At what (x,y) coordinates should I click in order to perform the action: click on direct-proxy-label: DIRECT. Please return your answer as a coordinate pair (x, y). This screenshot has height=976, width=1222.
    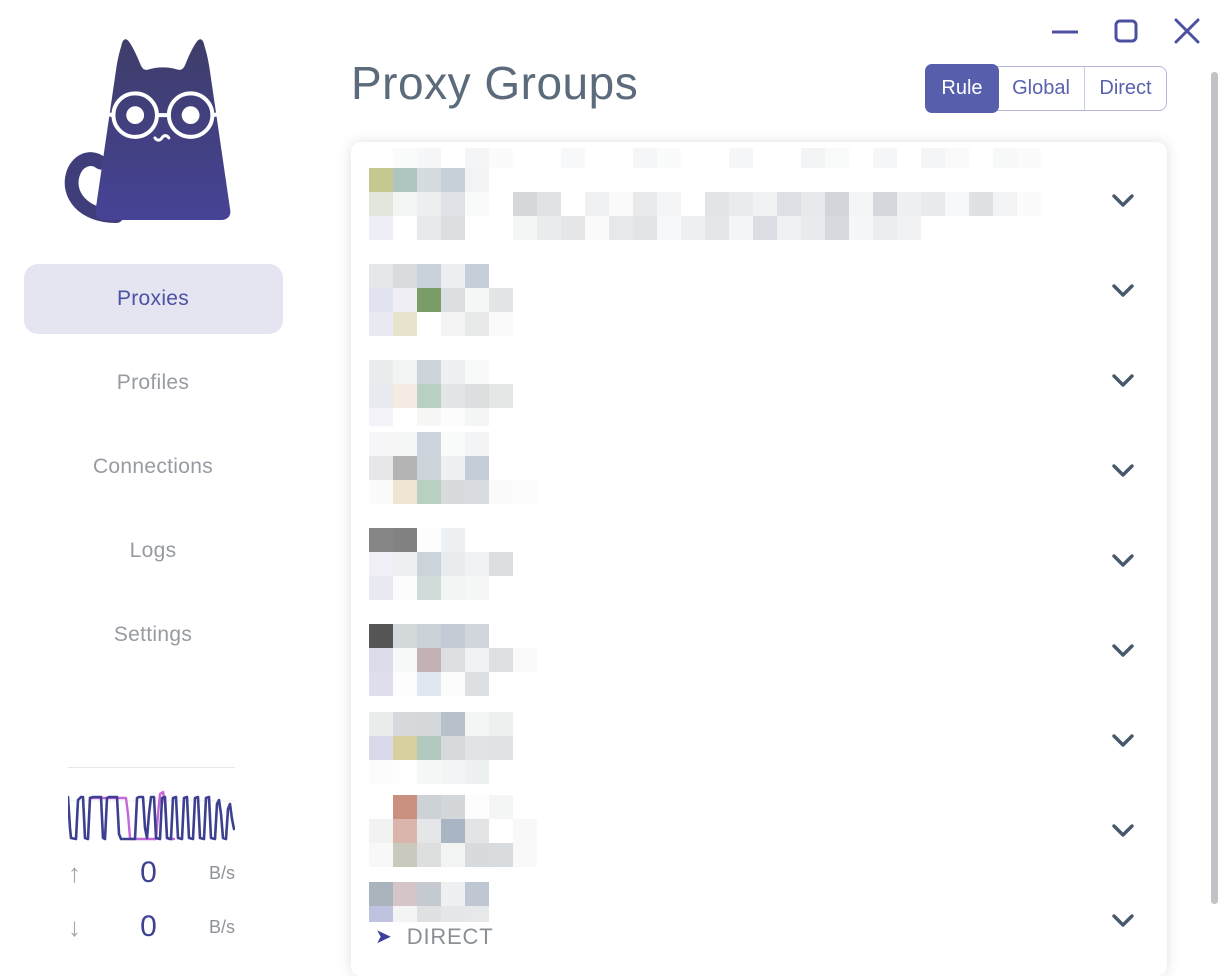
    Looking at the image, I should click on (450, 936).